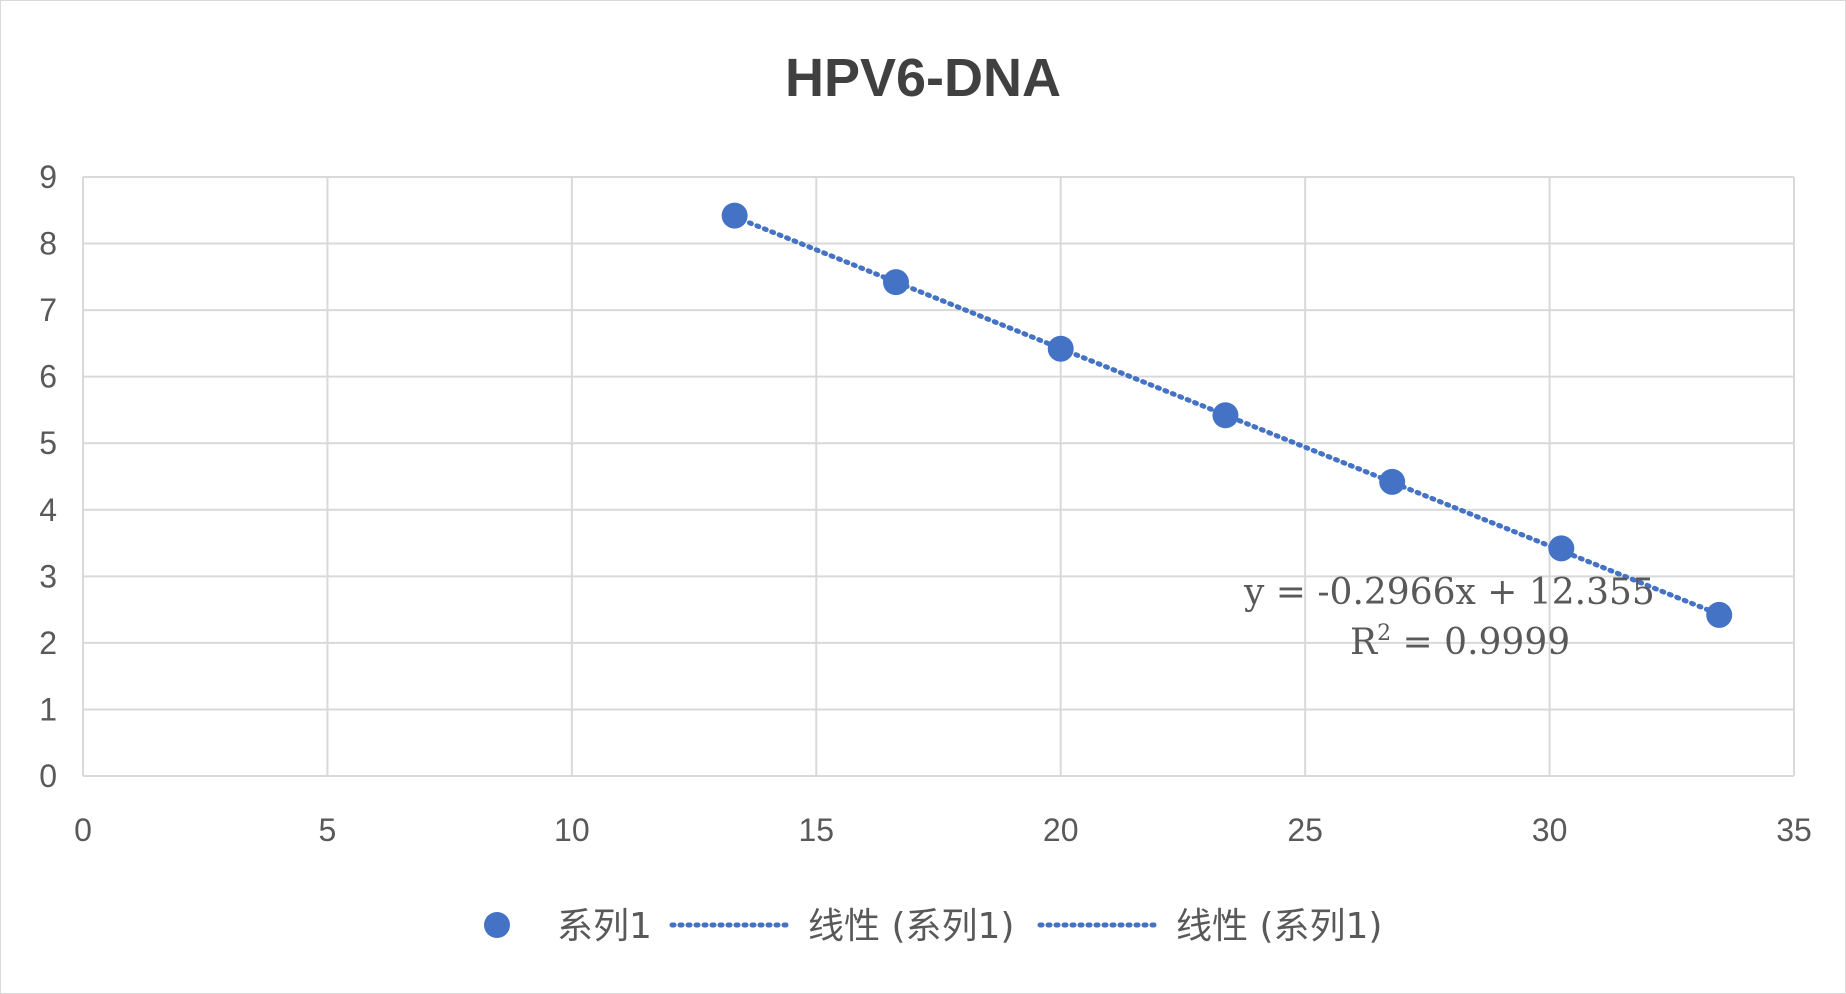 The width and height of the screenshot is (1846, 994). What do you see at coordinates (1550, 830) in the screenshot?
I see `x-tick-label-6: 30` at bounding box center [1550, 830].